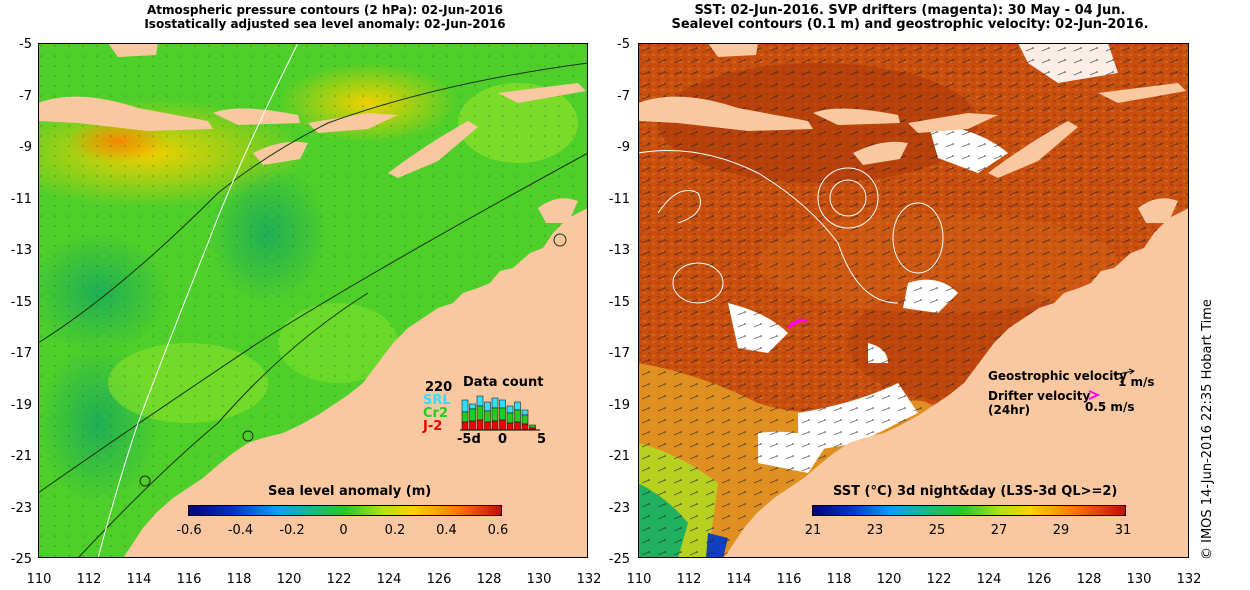 The width and height of the screenshot is (1250, 590). I want to click on x-tick-label: 130, so click(1139, 579).